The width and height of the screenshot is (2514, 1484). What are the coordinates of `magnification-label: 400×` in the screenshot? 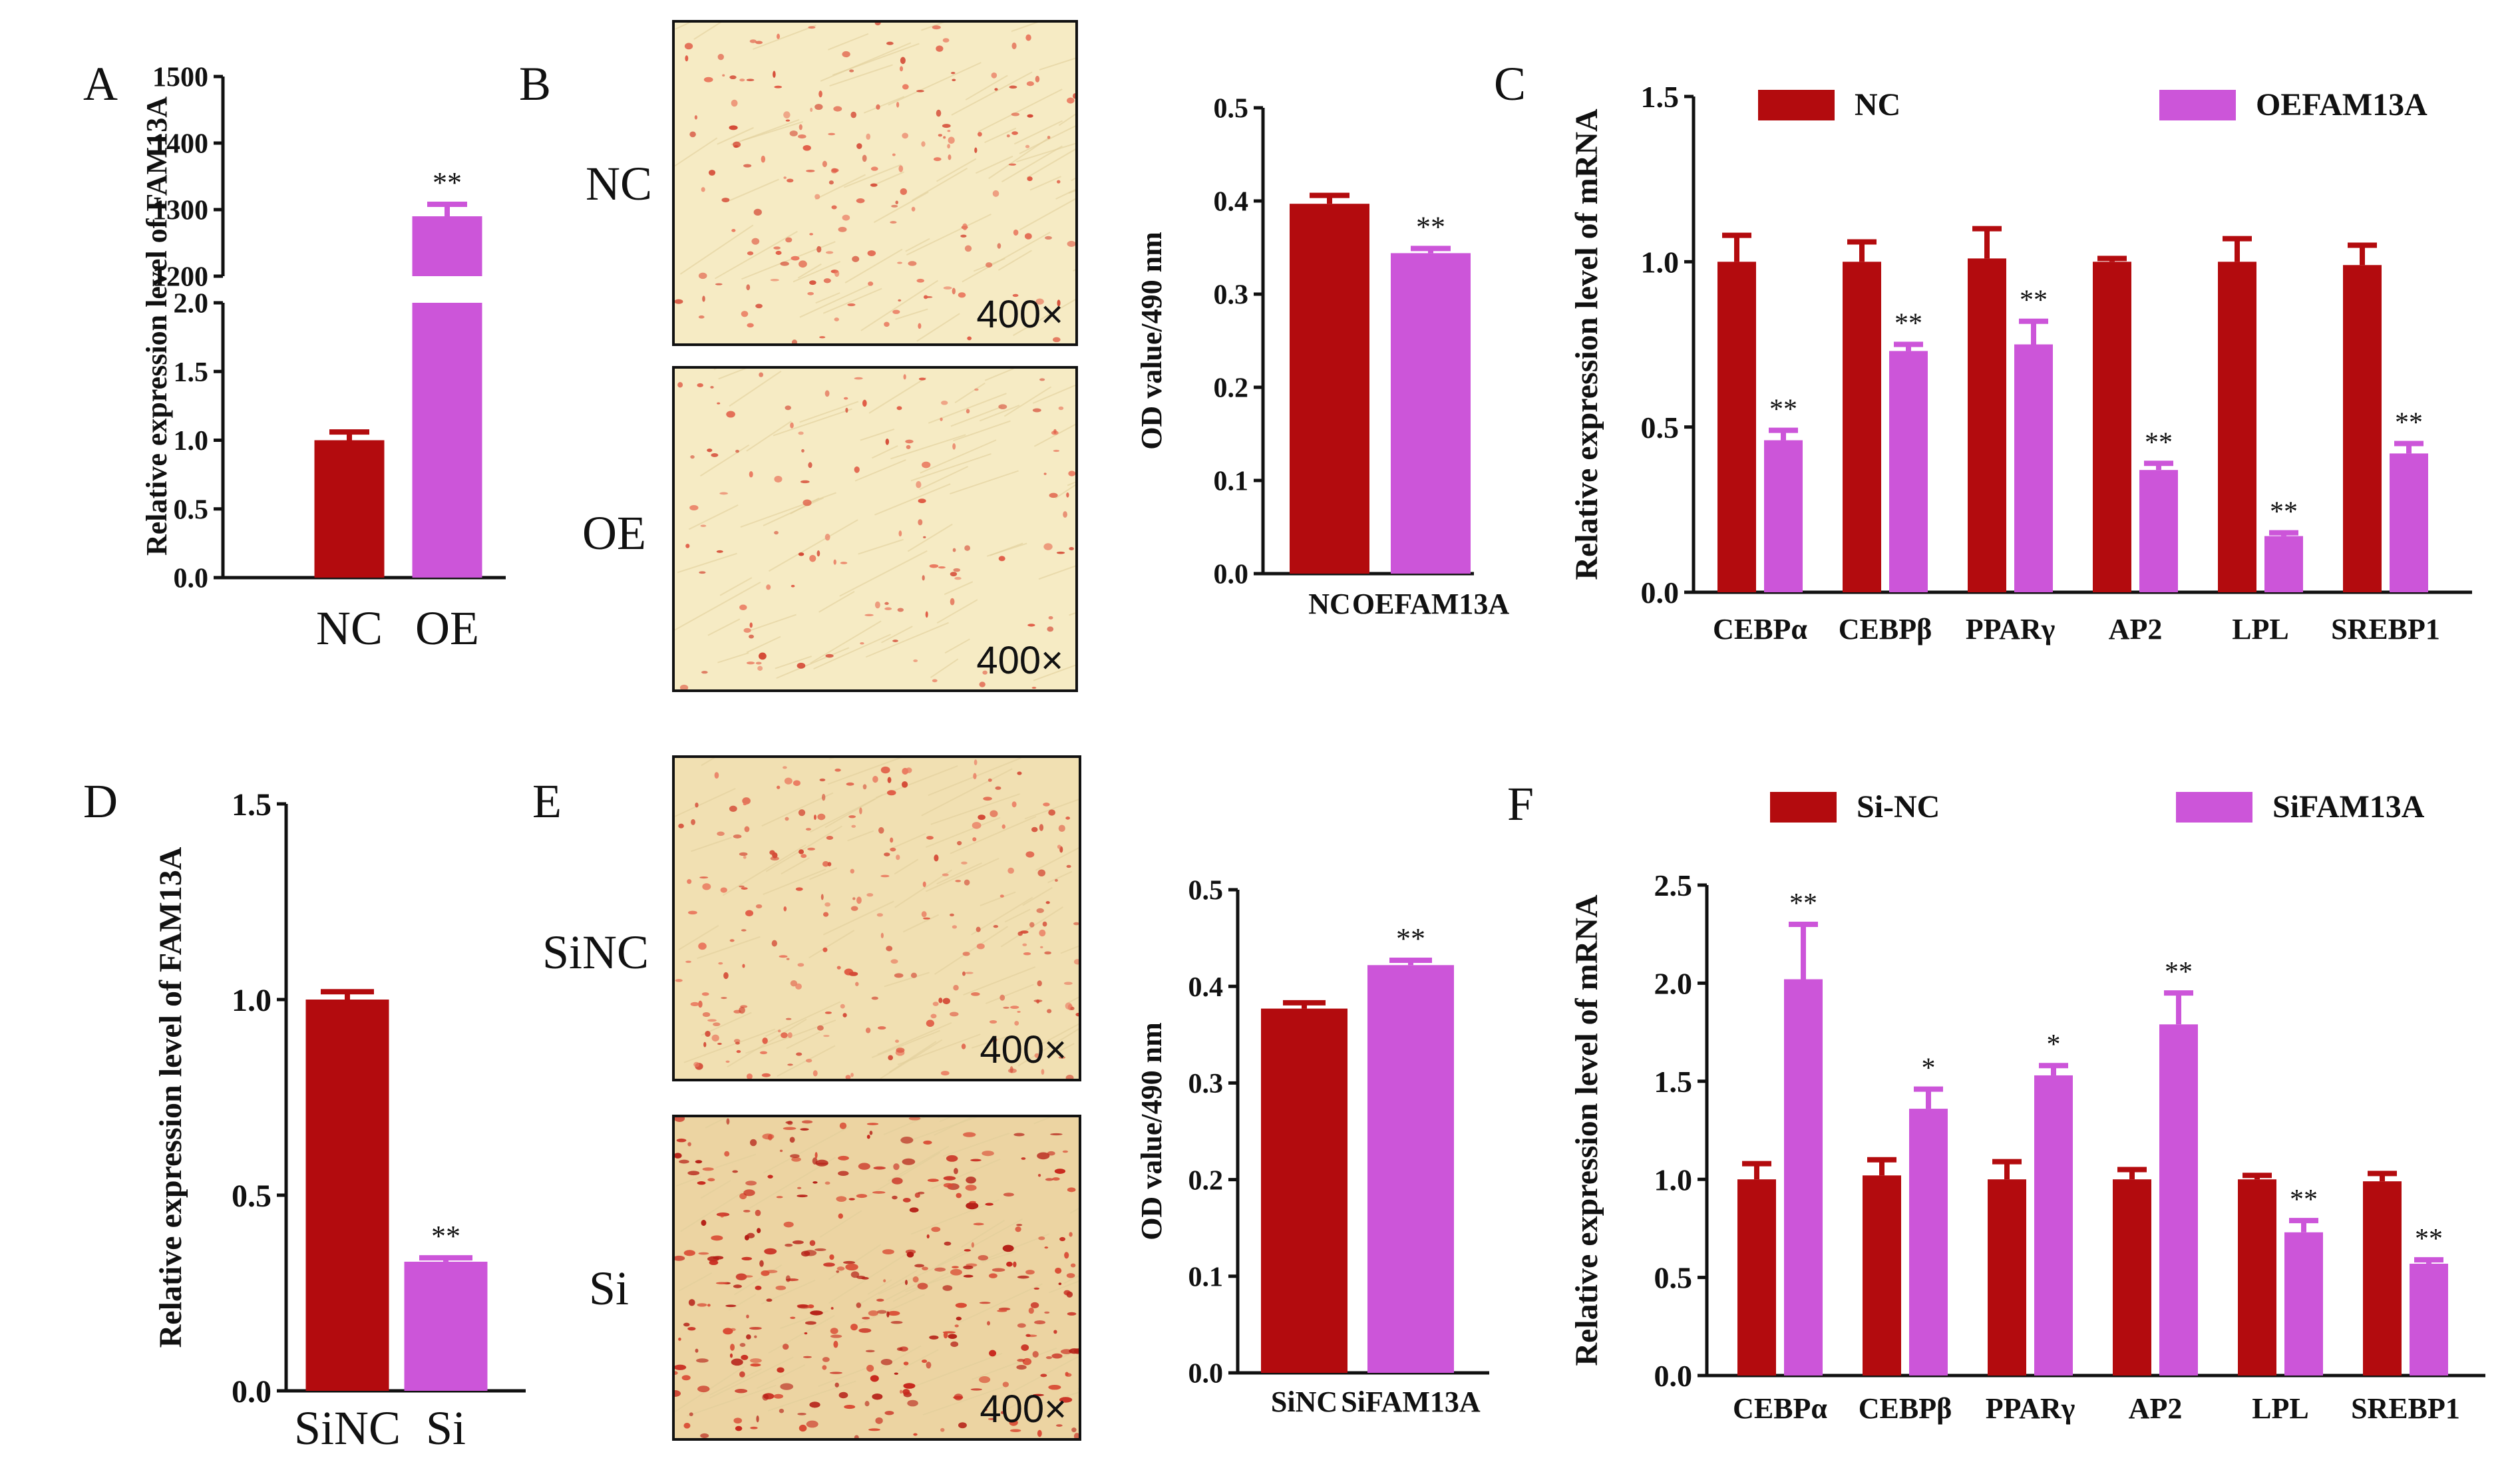 It's located at (1019, 660).